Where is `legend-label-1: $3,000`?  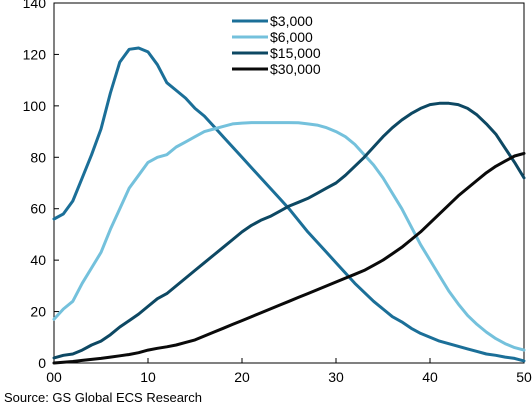
legend-label-1: $3,000 is located at coordinates (291, 21).